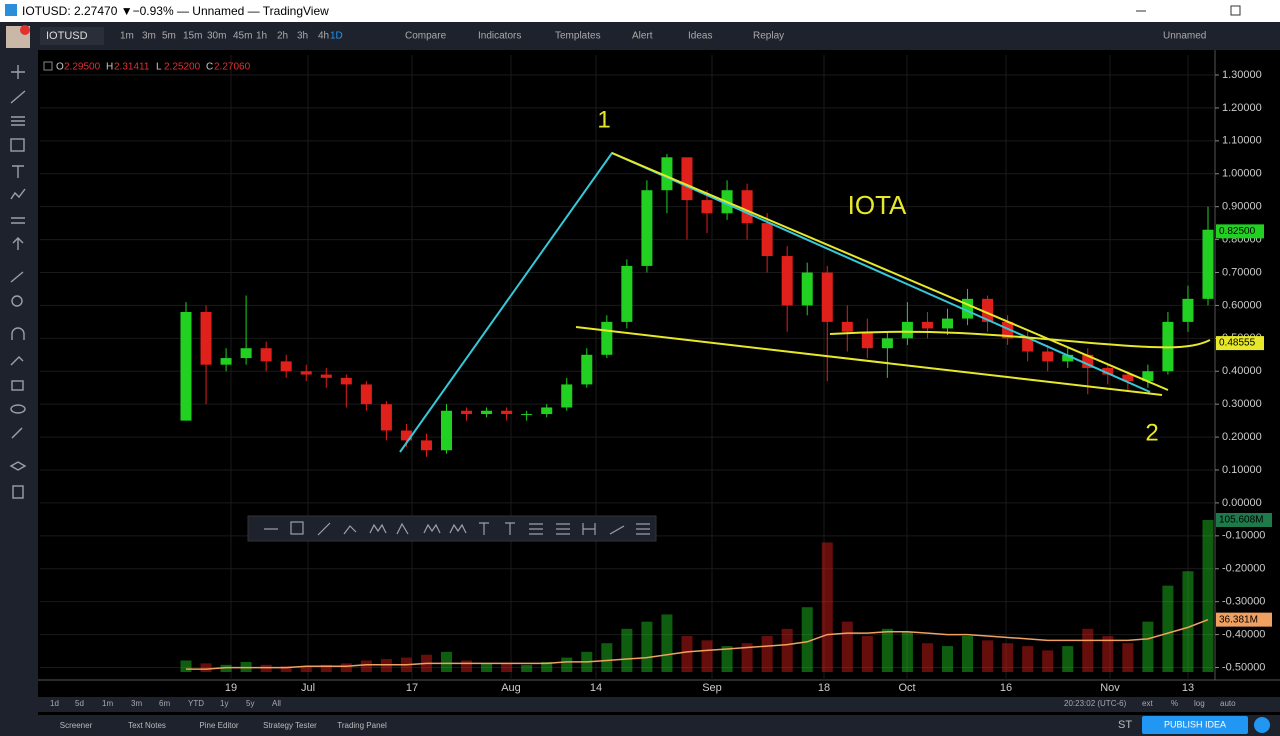 The image size is (1280, 736). Describe the element at coordinates (1228, 703) in the screenshot. I see `axis-option: auto` at that location.